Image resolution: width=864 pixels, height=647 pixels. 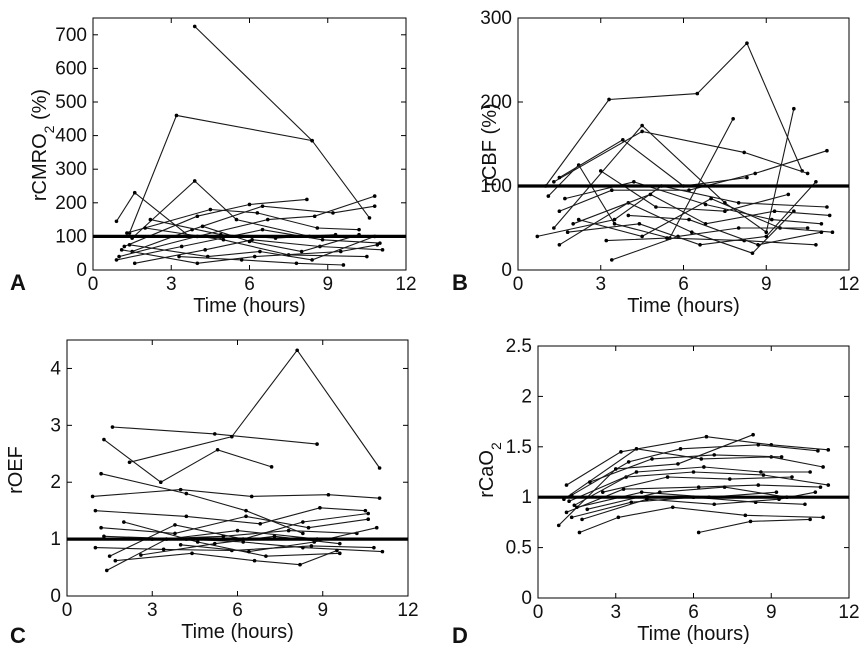 I want to click on panel-letter: C, so click(x=18, y=635).